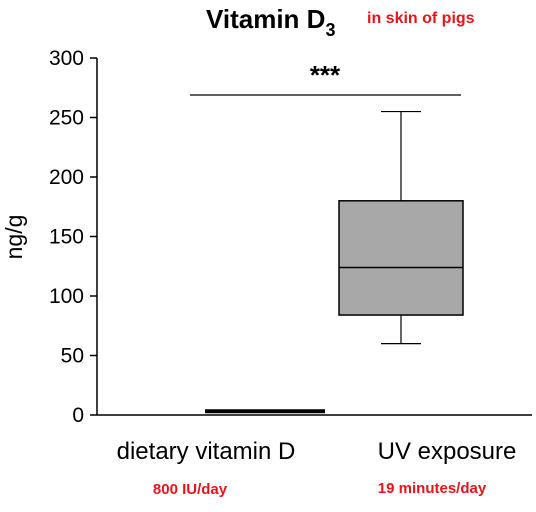  What do you see at coordinates (66, 296) in the screenshot?
I see `y-tick-label: 100` at bounding box center [66, 296].